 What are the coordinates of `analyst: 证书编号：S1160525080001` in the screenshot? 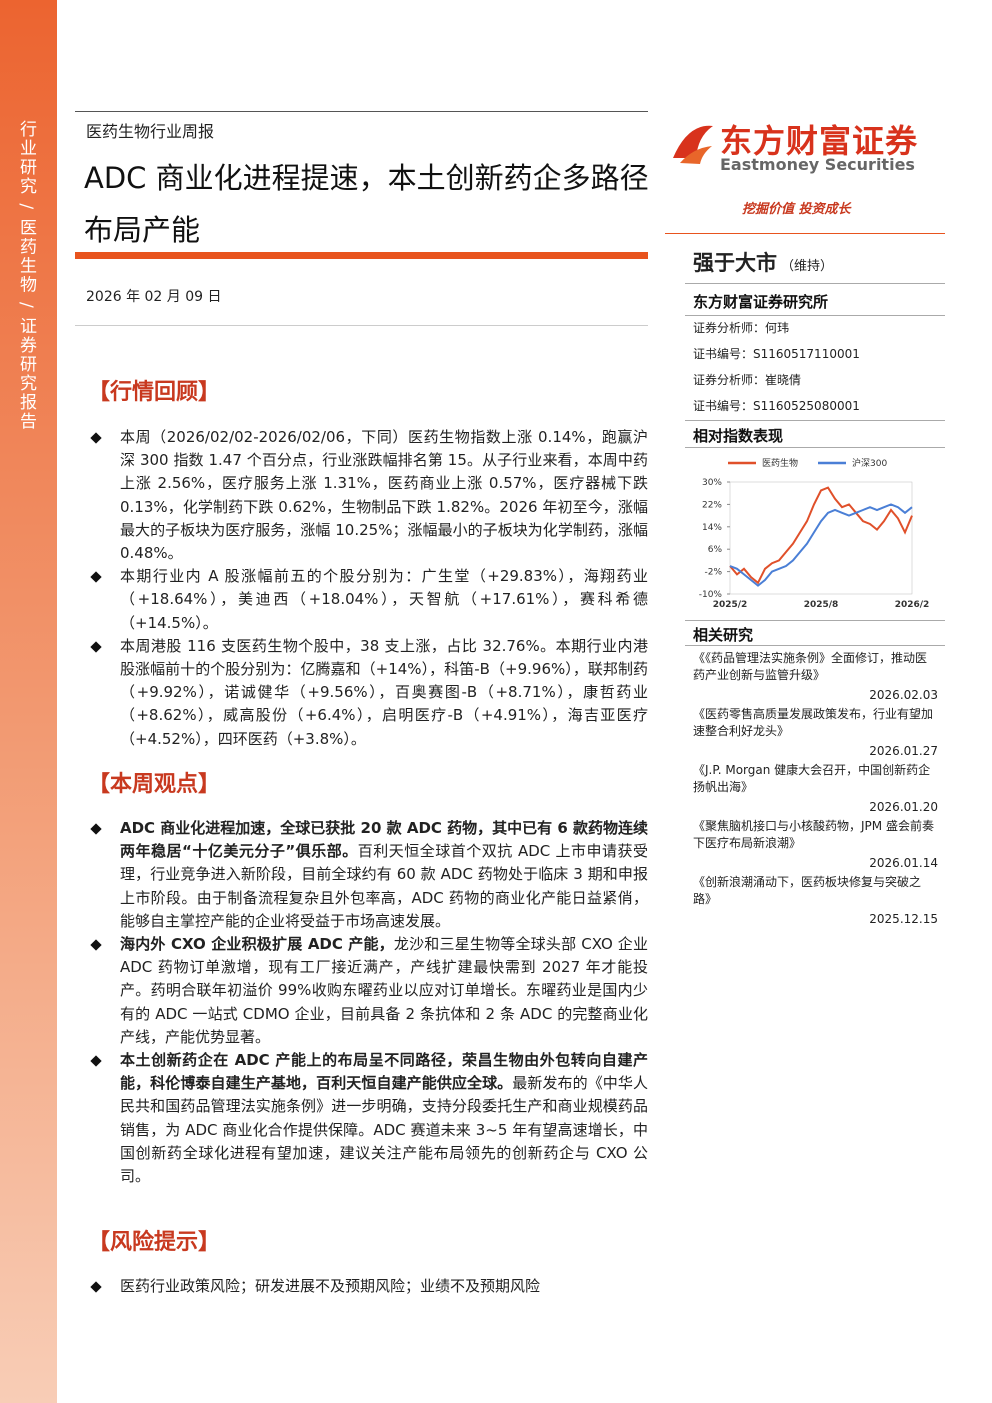 It's located at (776, 406).